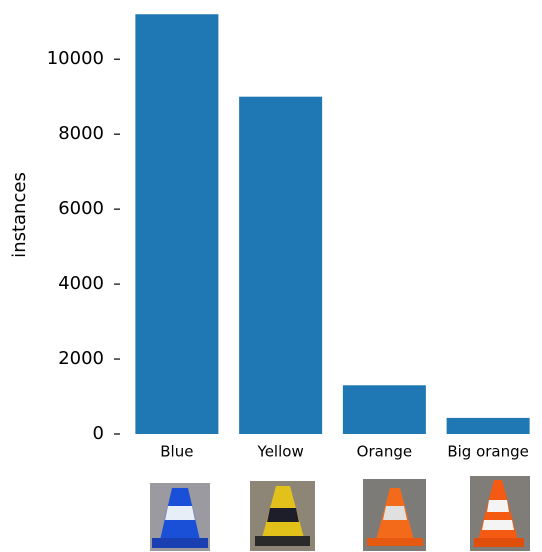  What do you see at coordinates (98, 433) in the screenshot?
I see `y-tick-label: 0` at bounding box center [98, 433].